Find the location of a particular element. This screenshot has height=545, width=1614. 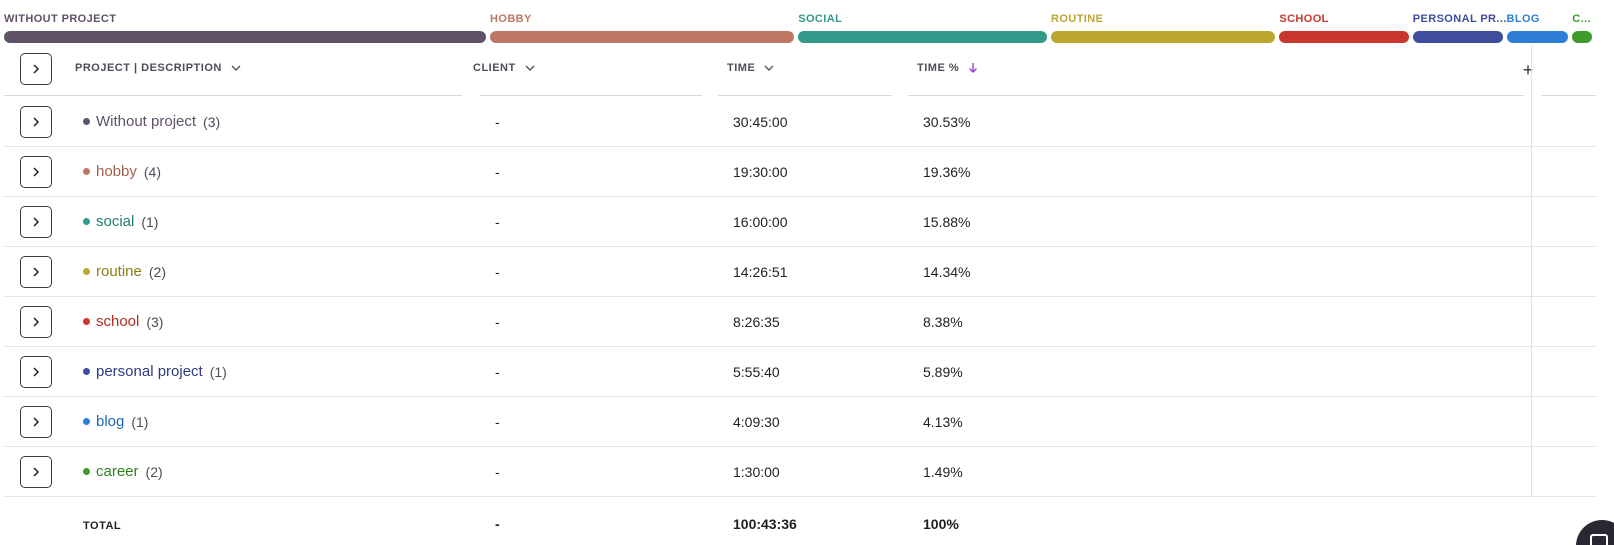

time-cell: 4:09:30 is located at coordinates (756, 422).